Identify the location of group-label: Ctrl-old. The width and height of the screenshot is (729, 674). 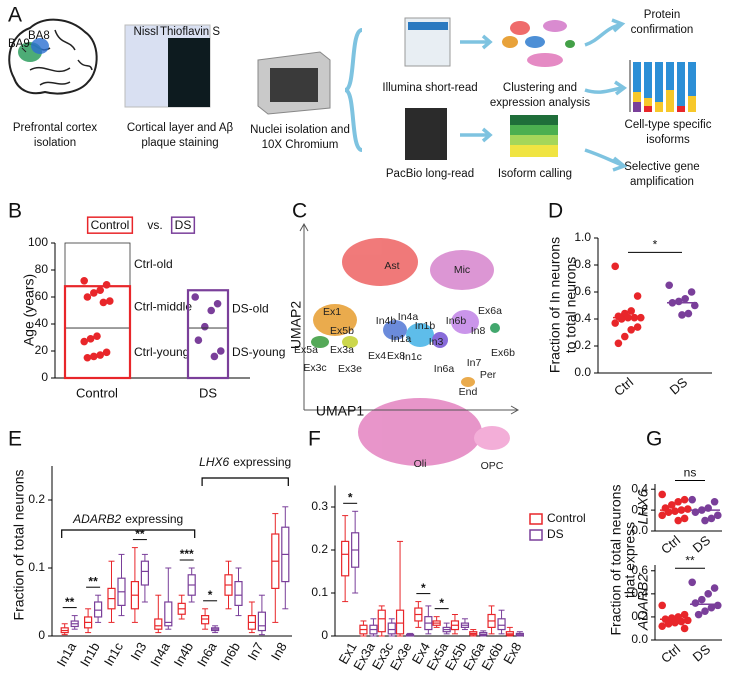
(153, 264).